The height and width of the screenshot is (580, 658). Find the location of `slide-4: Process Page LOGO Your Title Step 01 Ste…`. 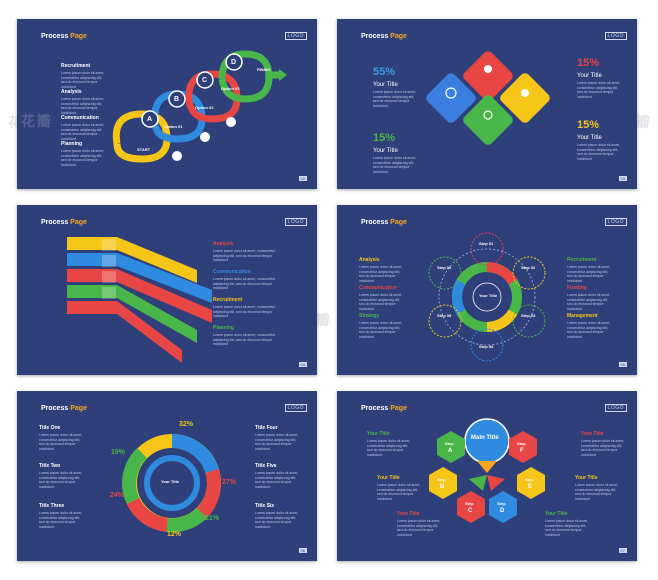

slide-4: Process Page LOGO Your Title Step 01 Ste… is located at coordinates (487, 290).